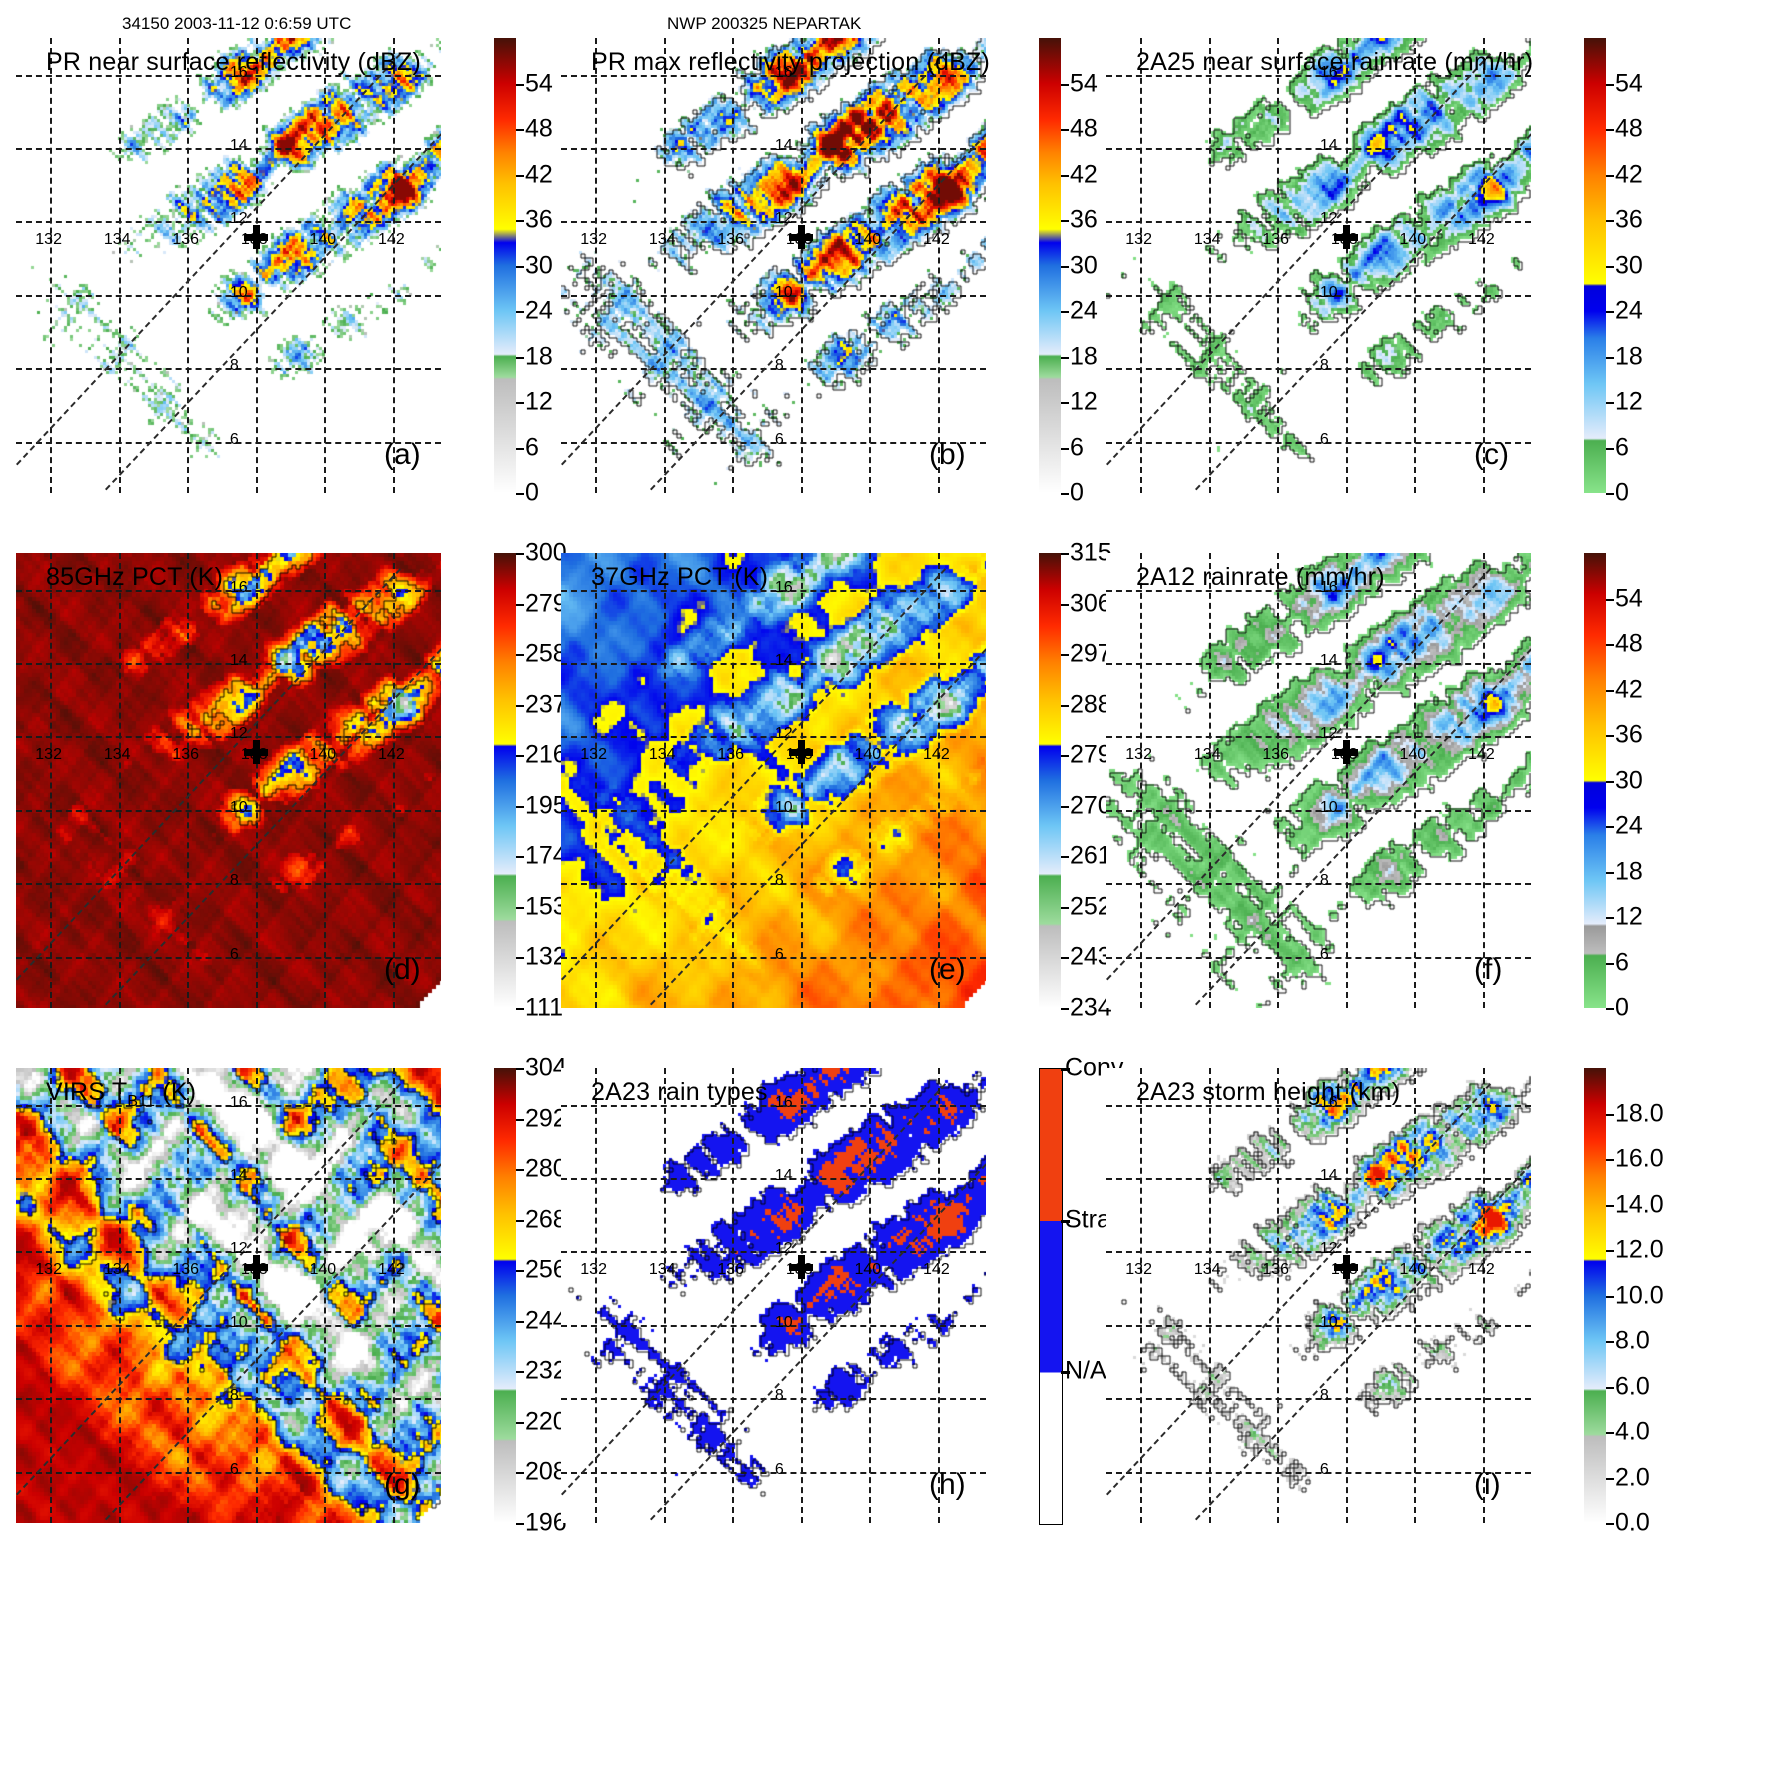 This screenshot has width=1771, height=1771. I want to click on colorbar-label-i-4: 8.0, so click(1632, 1340).